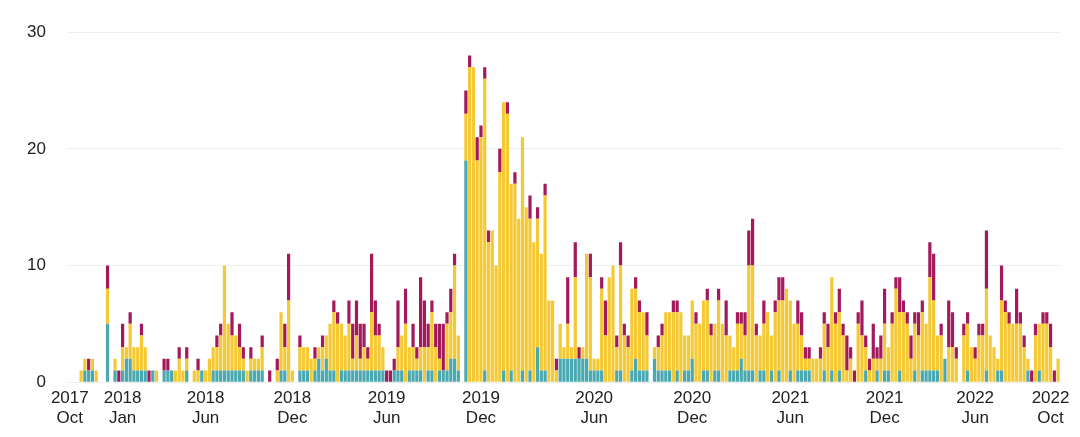 The width and height of the screenshot is (1080, 437). What do you see at coordinates (41, 381) in the screenshot?
I see `y-tick-label: 0` at bounding box center [41, 381].